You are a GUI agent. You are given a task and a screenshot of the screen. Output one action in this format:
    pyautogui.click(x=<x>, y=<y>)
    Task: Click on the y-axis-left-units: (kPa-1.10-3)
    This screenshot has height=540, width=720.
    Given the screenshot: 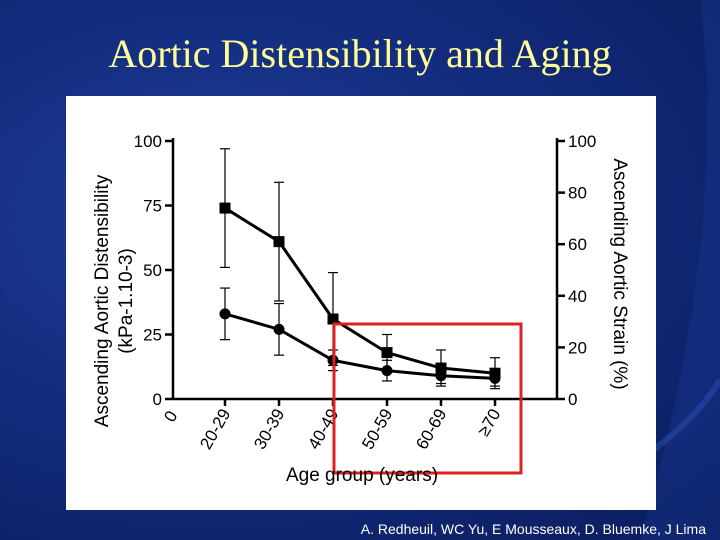 What is the action you would take?
    pyautogui.click(x=126, y=301)
    